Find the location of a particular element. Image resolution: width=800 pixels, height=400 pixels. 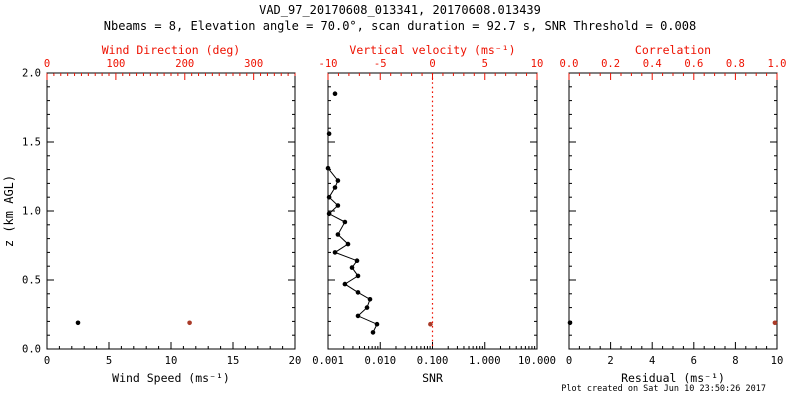

wind-direction-point is located at coordinates (189, 323).